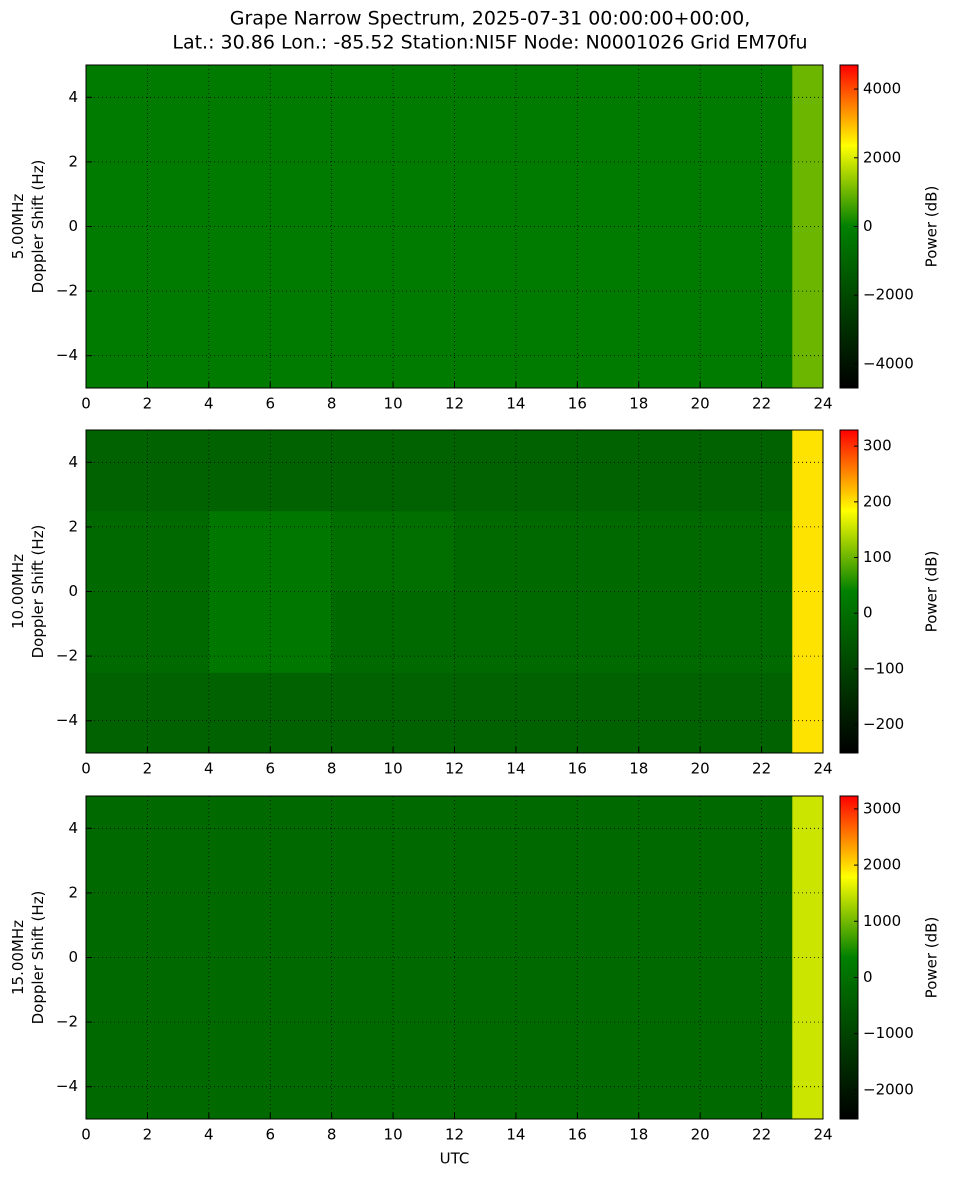  Describe the element at coordinates (18, 591) in the screenshot. I see `y-axis-label-line: 10.00MHz` at that location.